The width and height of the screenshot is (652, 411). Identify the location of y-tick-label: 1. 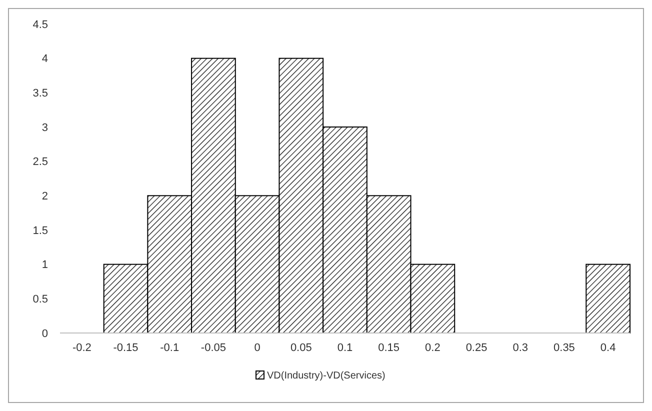
(45, 265).